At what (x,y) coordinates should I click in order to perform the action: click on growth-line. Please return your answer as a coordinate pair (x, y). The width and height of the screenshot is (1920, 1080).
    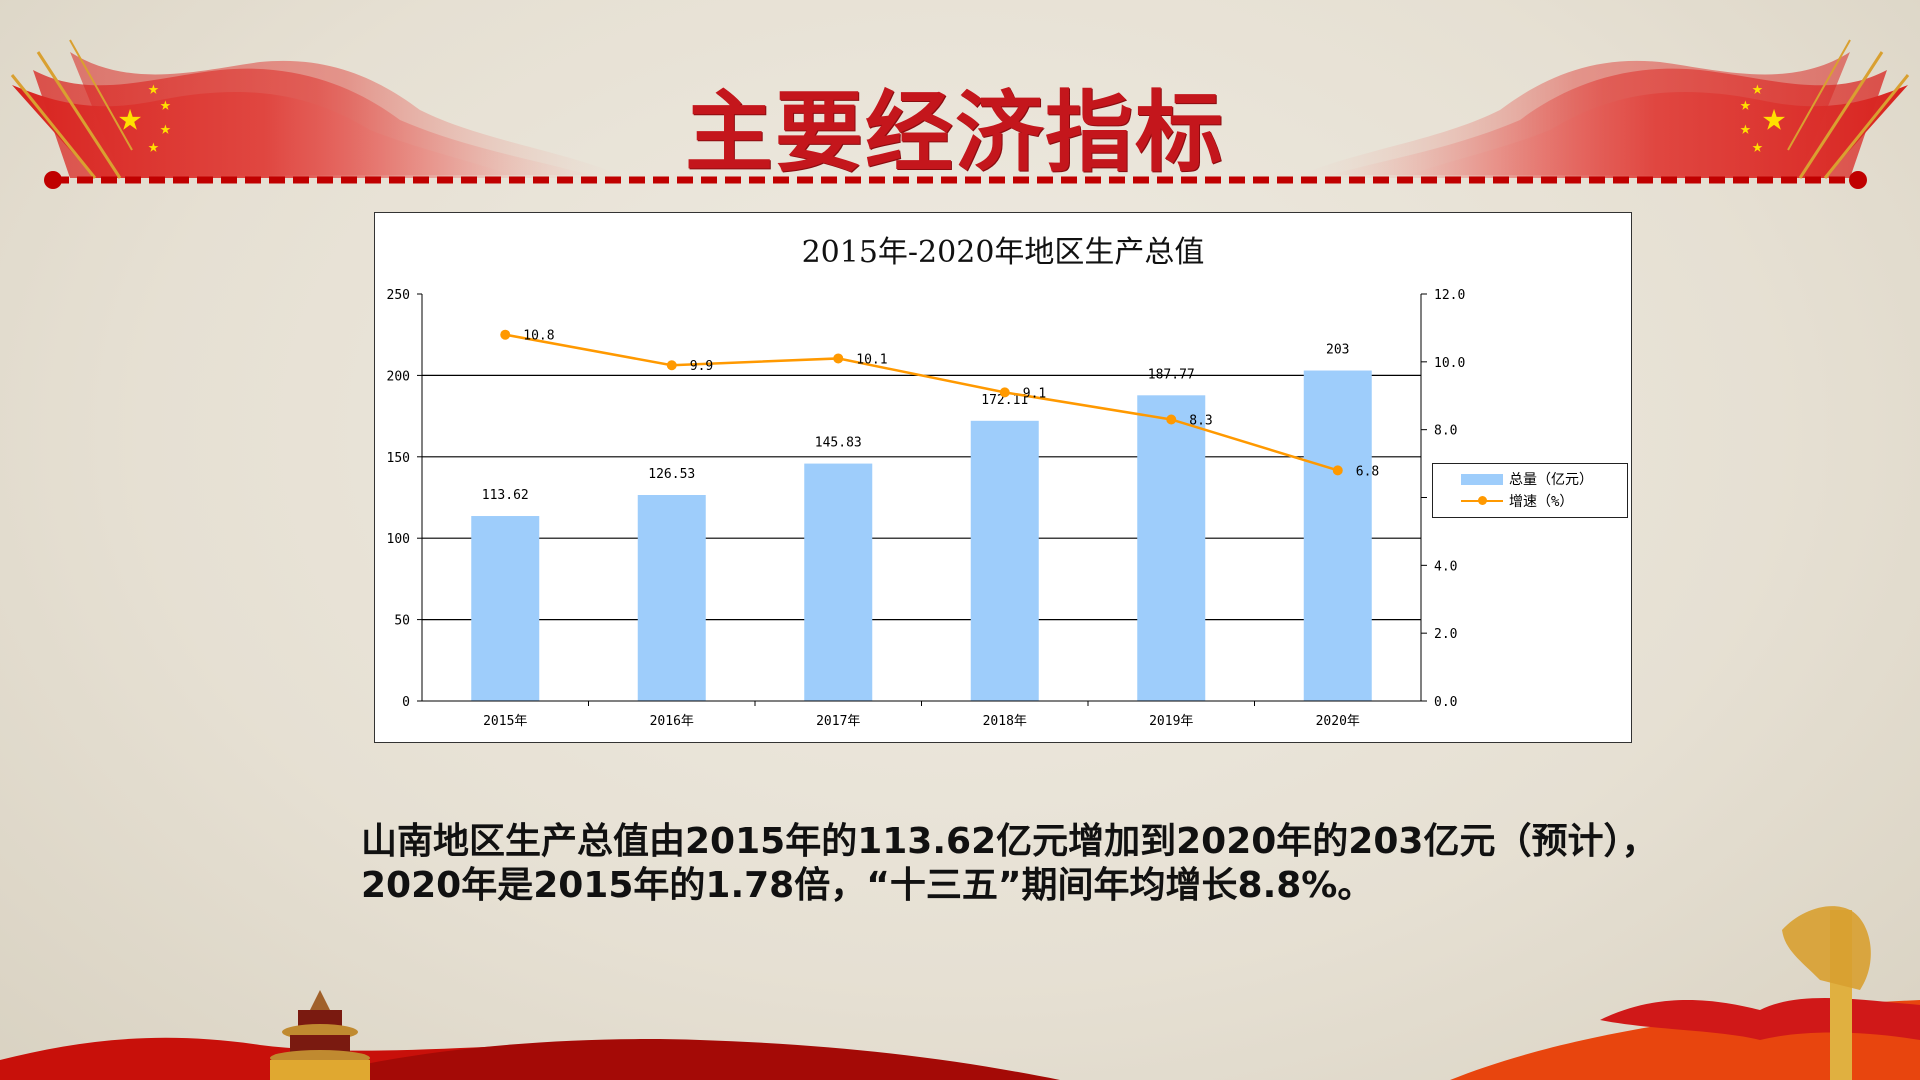
    Looking at the image, I should click on (922, 402).